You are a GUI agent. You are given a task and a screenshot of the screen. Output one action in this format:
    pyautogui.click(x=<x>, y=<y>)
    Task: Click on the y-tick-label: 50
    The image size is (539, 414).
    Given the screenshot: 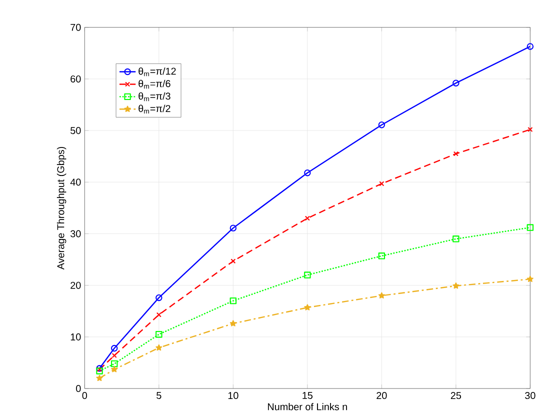 What is the action you would take?
    pyautogui.click(x=75, y=130)
    